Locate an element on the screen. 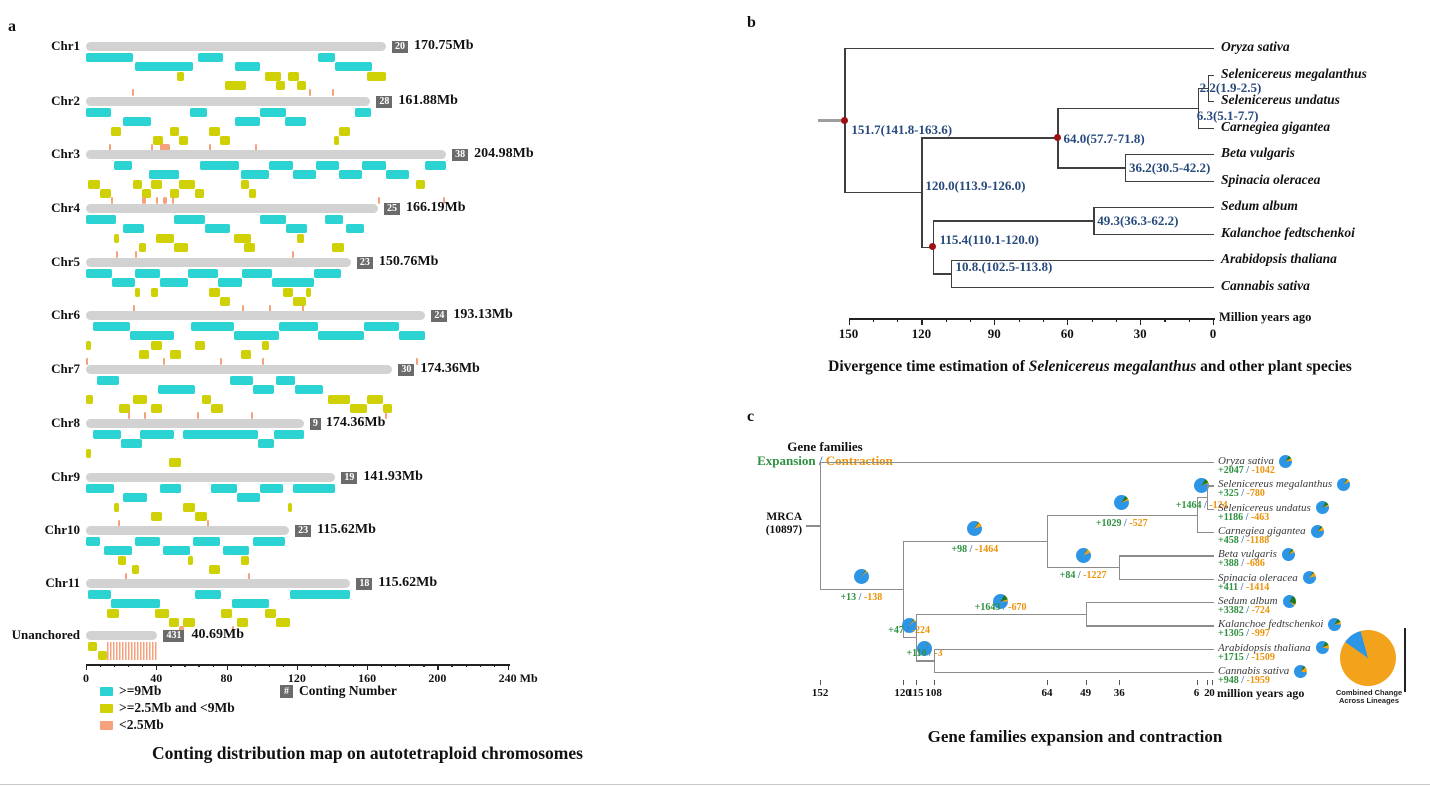  count-part: -670 is located at coordinates (1017, 607).